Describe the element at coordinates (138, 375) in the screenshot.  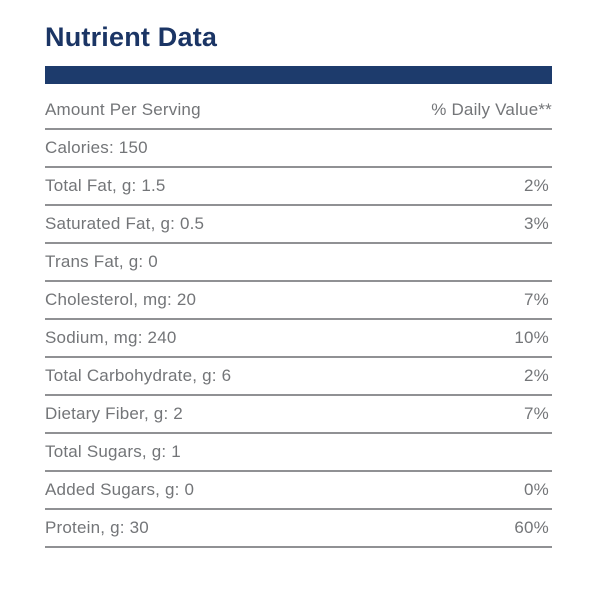
I see `nutrient-label: Total Carbohydrate, g: 6` at that location.